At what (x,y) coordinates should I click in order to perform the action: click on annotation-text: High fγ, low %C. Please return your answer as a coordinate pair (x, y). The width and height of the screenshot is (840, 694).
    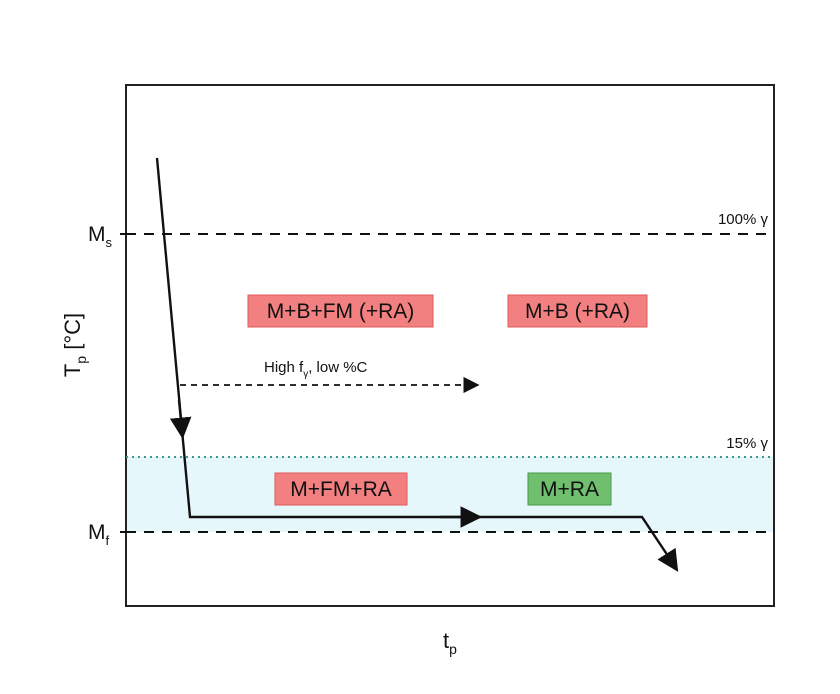
    Looking at the image, I should click on (316, 369).